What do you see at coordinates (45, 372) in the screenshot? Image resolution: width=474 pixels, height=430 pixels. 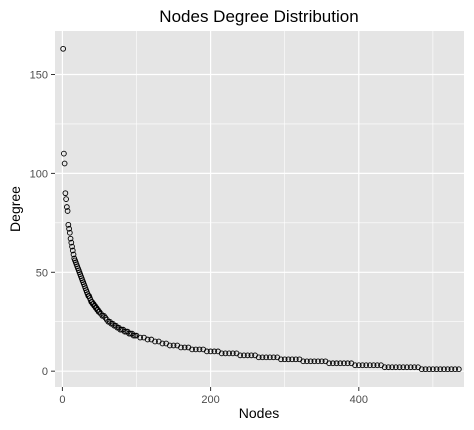 I see `y-tick-label: 0` at bounding box center [45, 372].